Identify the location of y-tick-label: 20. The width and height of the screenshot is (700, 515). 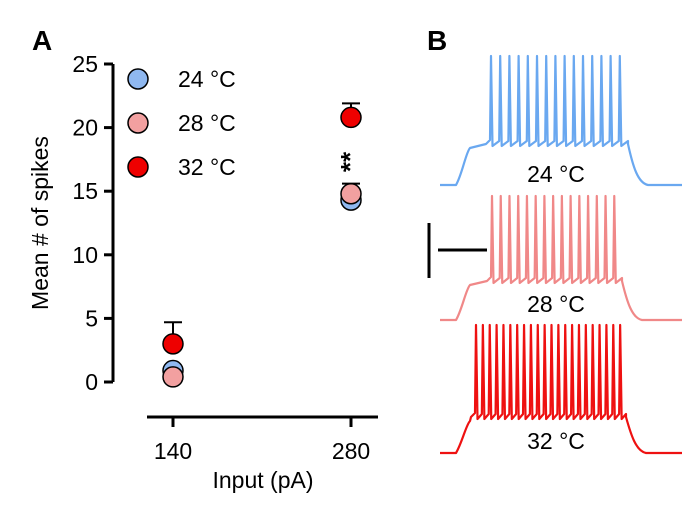
(85, 128).